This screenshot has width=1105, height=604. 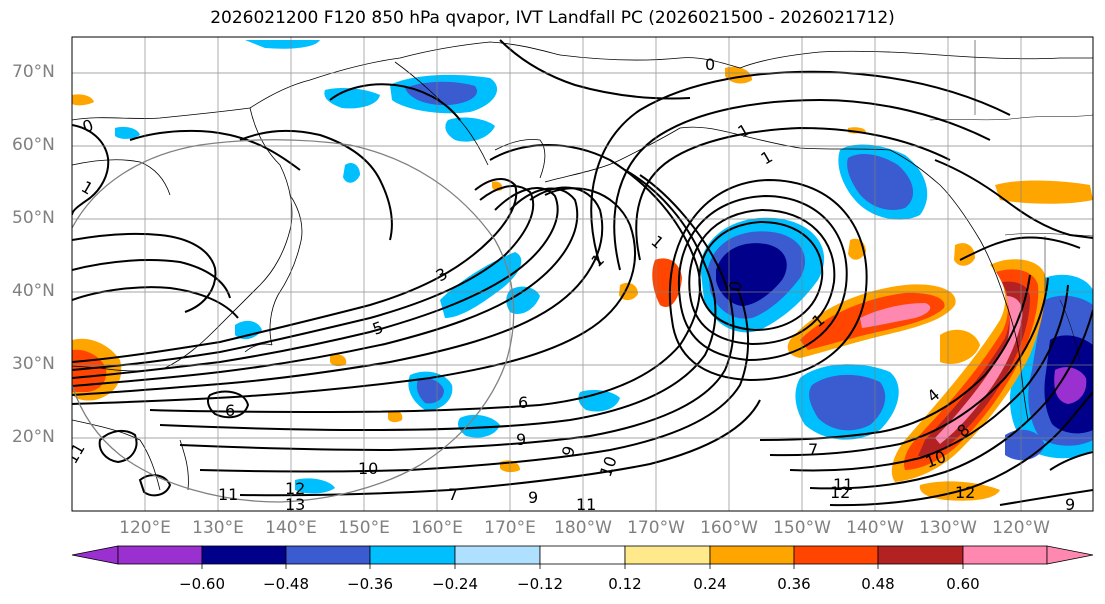 I want to click on lat-label: 60°N, so click(x=33, y=145).